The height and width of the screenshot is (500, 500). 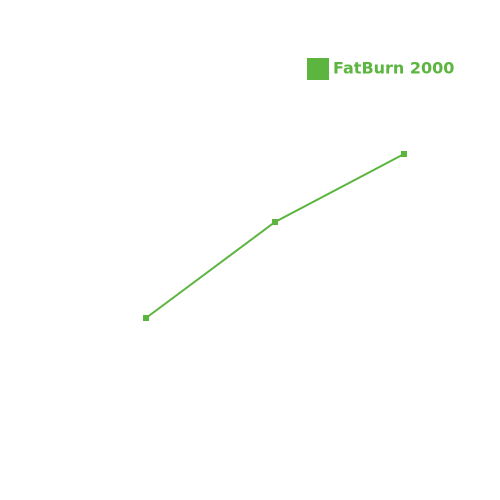 I want to click on legend-label: FatBurn 2000, so click(x=393, y=68).